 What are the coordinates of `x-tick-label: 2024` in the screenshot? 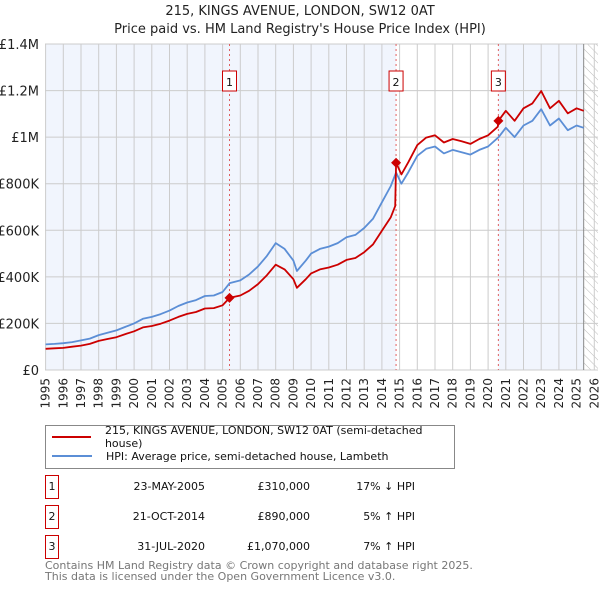 It's located at (559, 393).